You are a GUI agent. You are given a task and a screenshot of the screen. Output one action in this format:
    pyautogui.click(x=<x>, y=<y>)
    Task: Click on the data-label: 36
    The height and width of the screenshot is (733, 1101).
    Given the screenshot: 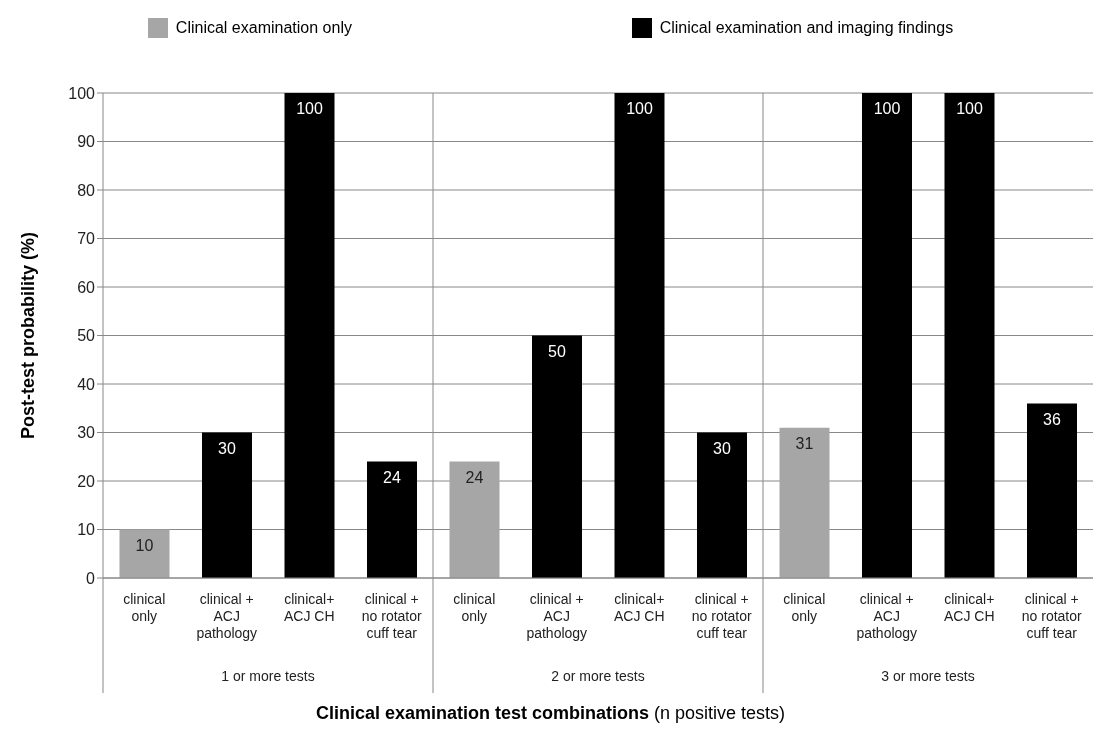 What is the action you would take?
    pyautogui.click(x=1052, y=419)
    